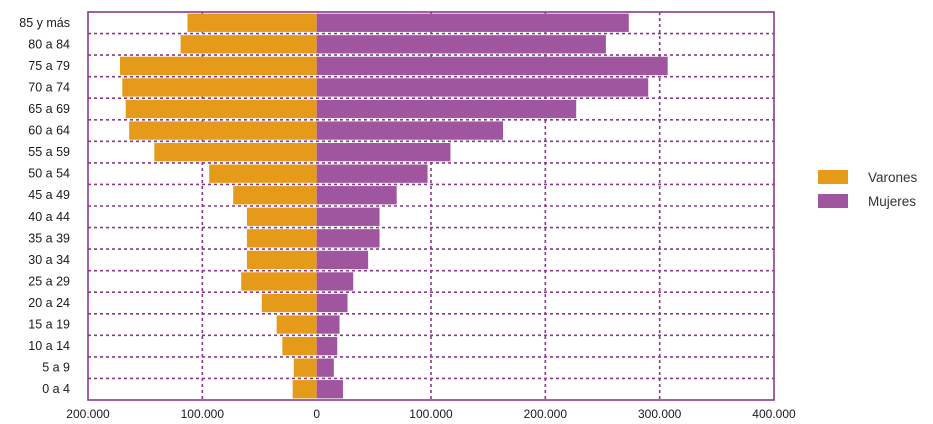 The width and height of the screenshot is (933, 424). What do you see at coordinates (49, 238) in the screenshot?
I see `y-tick-label: 35 a 39` at bounding box center [49, 238].